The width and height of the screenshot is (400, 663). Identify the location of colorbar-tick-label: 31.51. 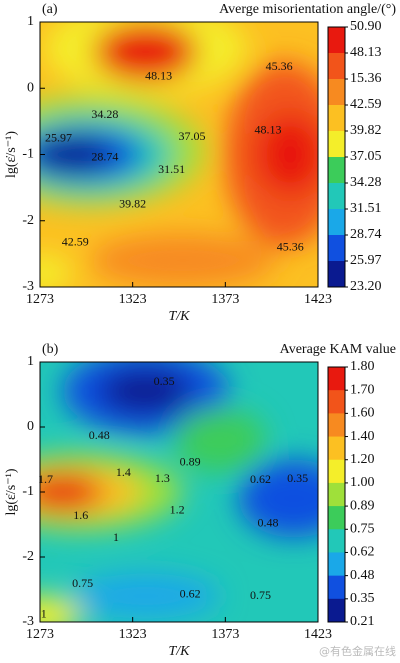
(366, 208).